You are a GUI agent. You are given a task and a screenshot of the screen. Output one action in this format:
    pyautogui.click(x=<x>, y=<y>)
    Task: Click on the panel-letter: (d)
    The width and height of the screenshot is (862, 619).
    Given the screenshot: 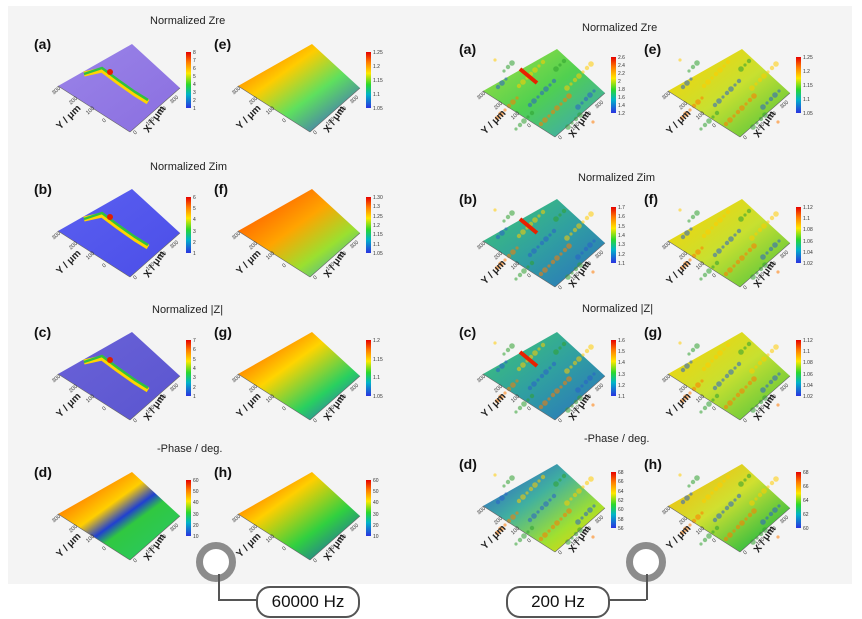 What is the action you would take?
    pyautogui.click(x=43, y=472)
    